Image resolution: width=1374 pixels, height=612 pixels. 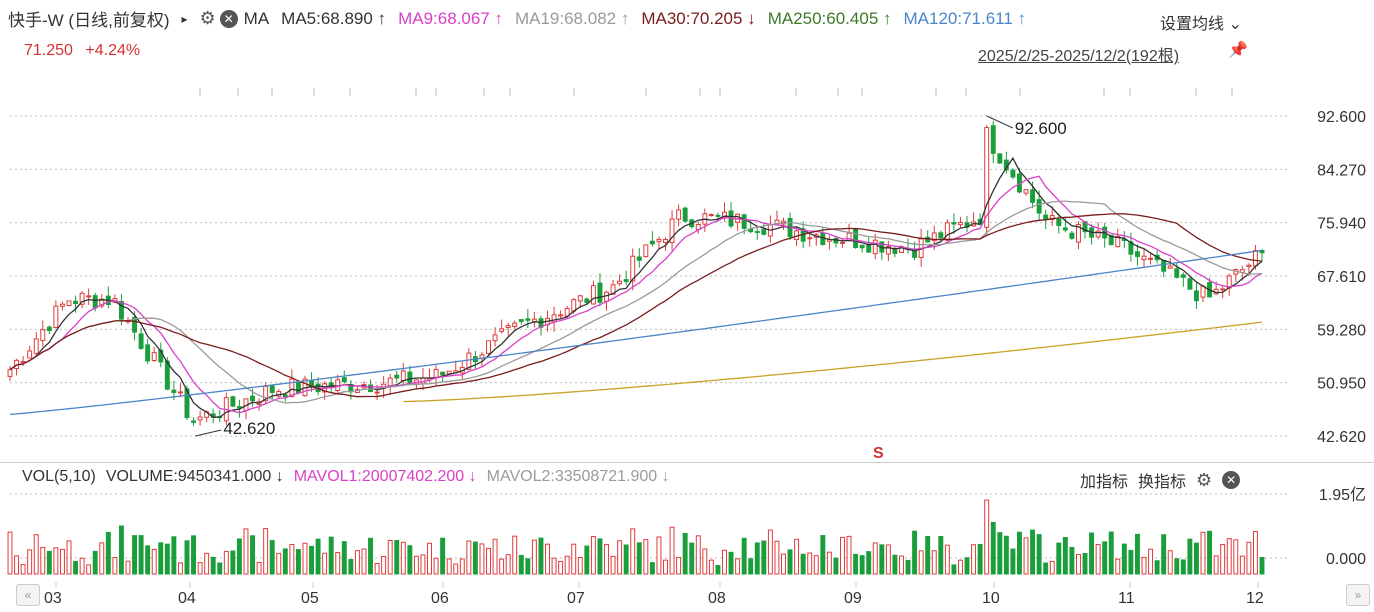 I want to click on chevron-down-icon: ⌄, so click(x=1235, y=24).